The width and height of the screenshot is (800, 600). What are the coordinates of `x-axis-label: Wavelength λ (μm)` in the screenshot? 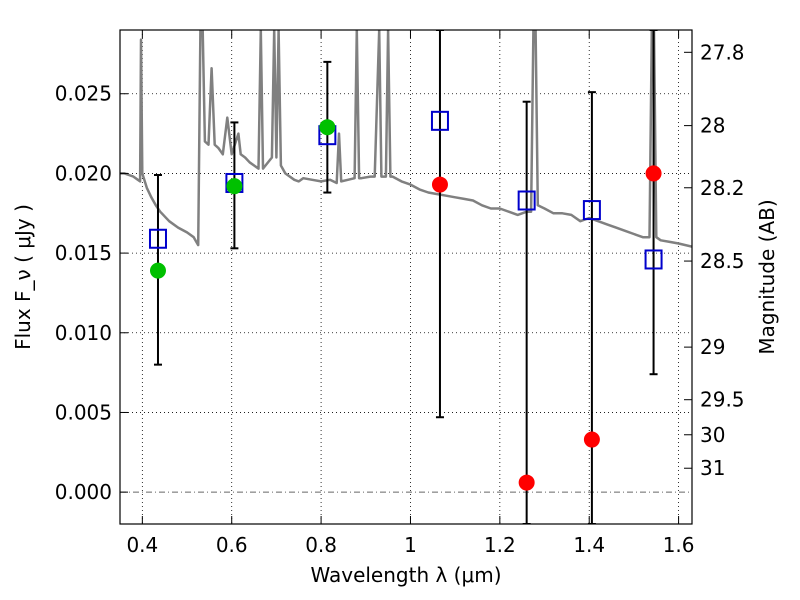 It's located at (405, 575).